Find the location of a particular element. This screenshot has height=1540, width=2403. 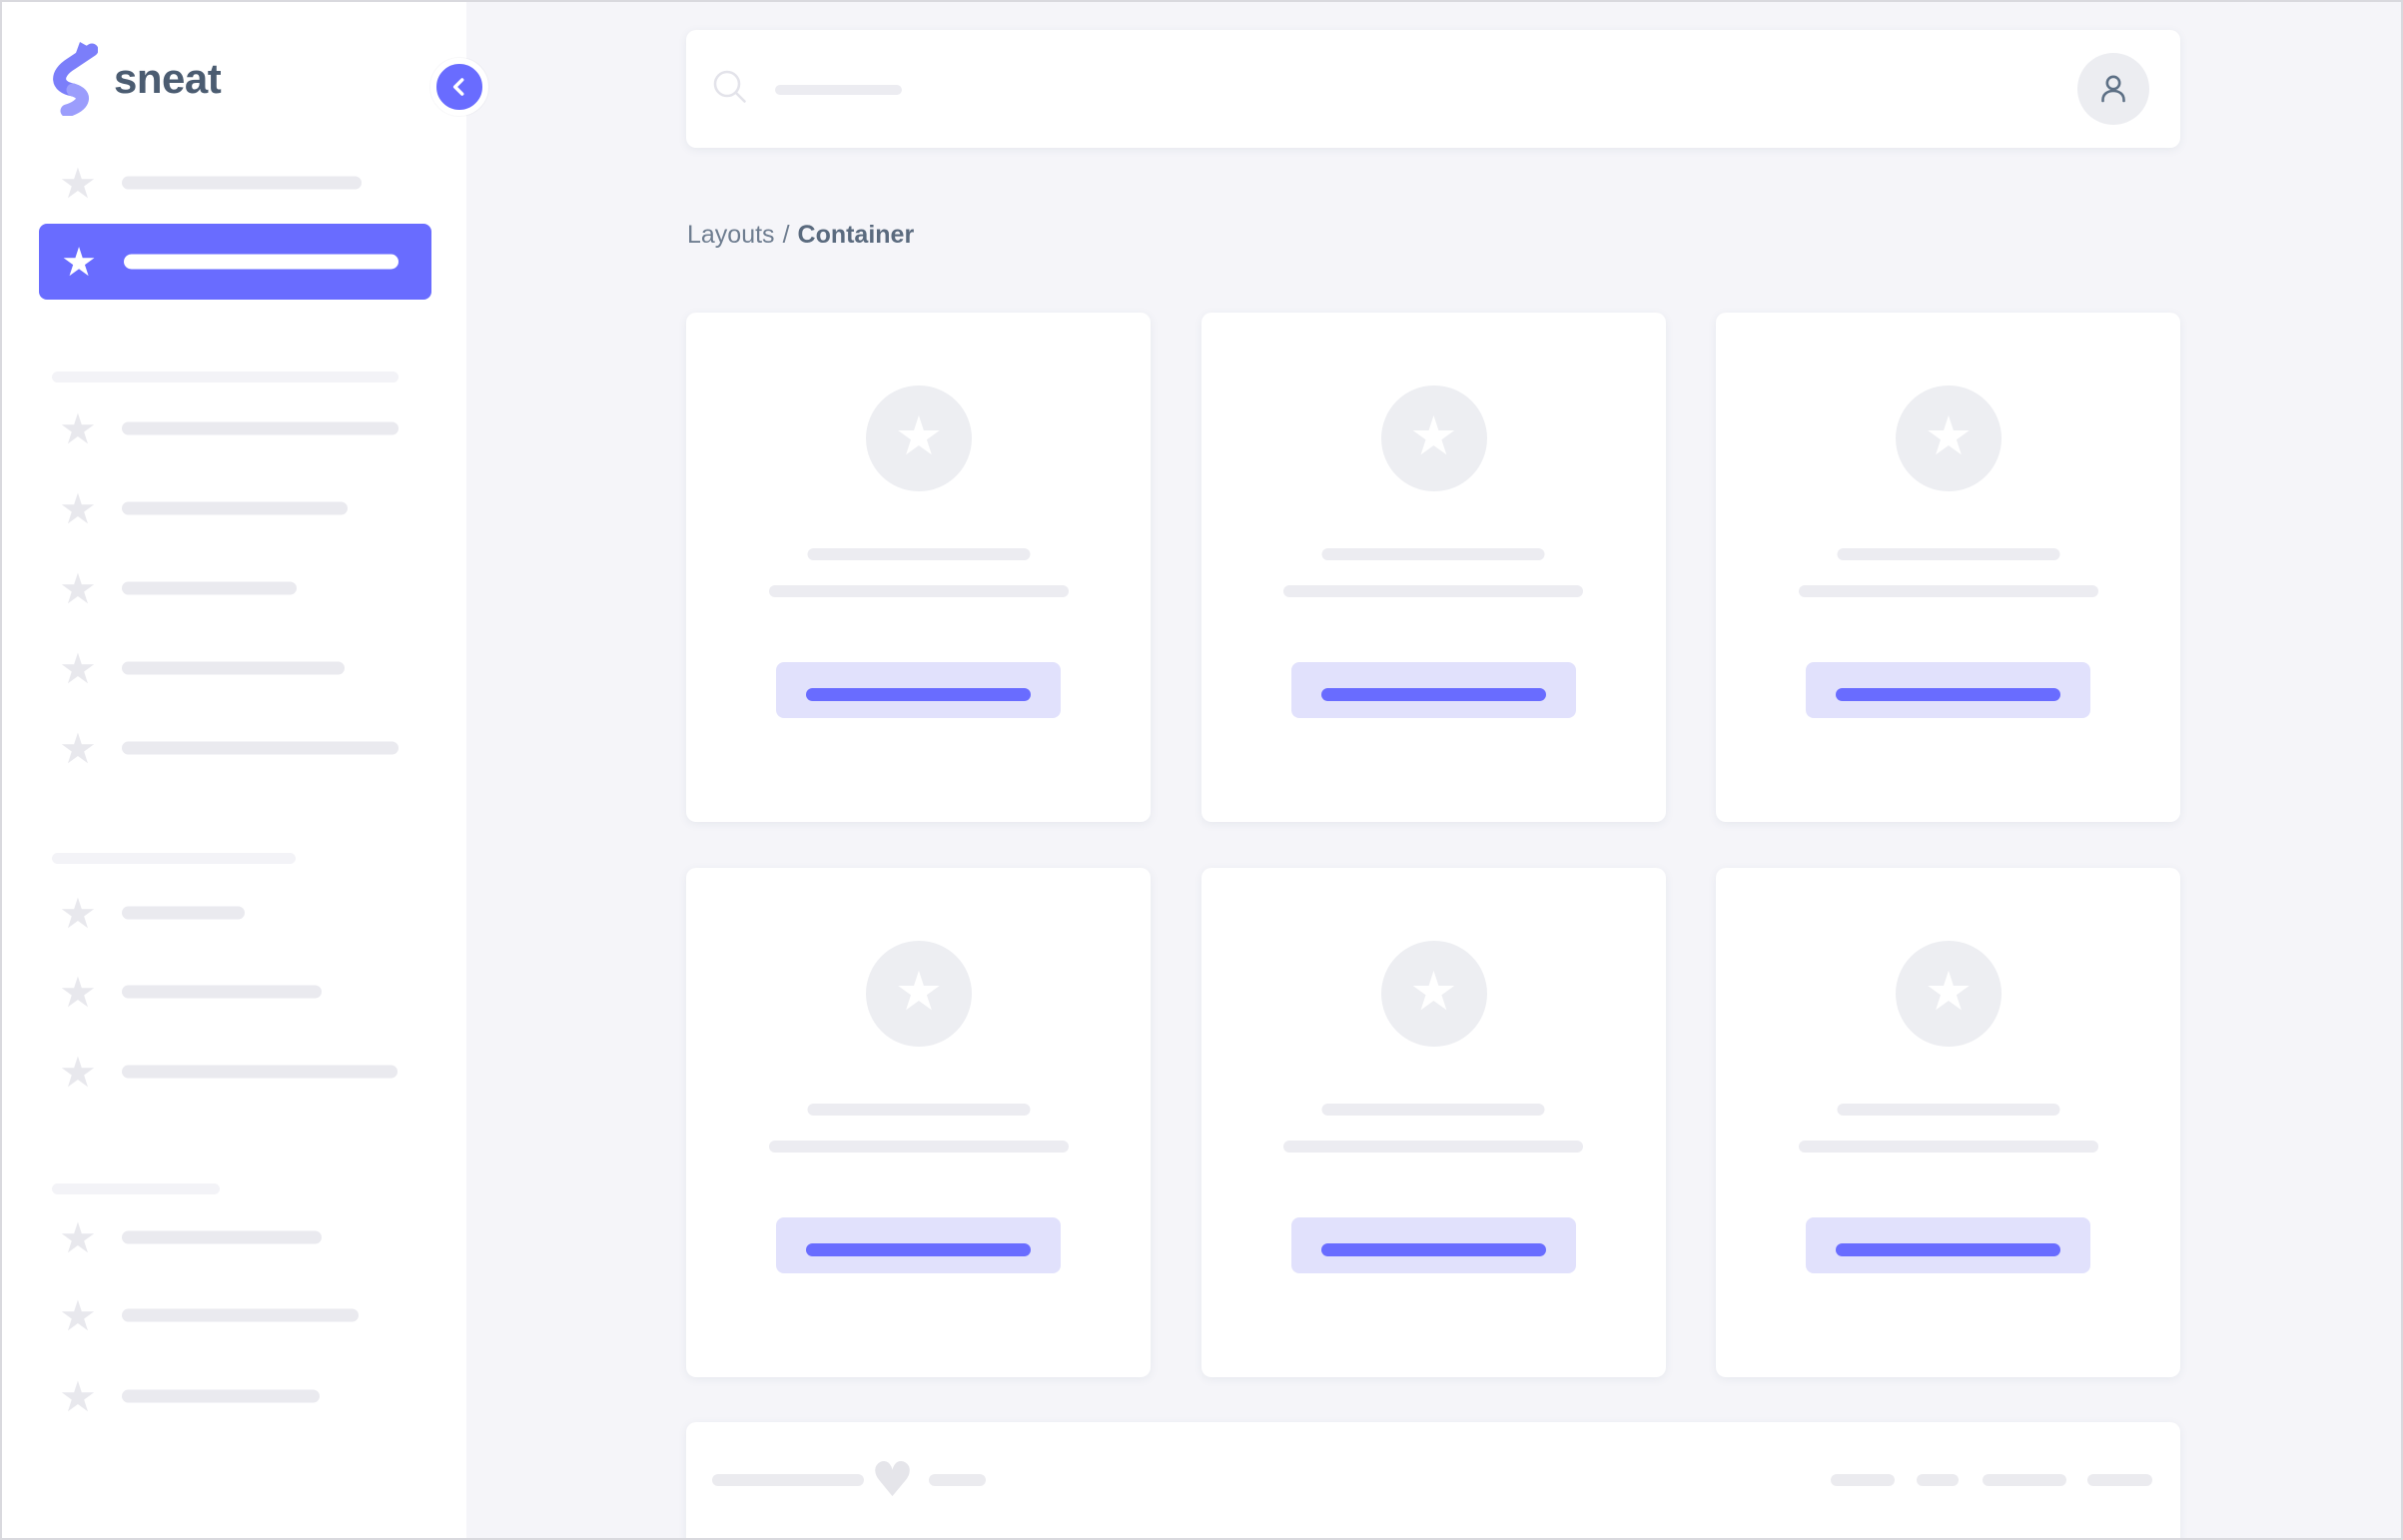

person-icon is located at coordinates (2113, 89).